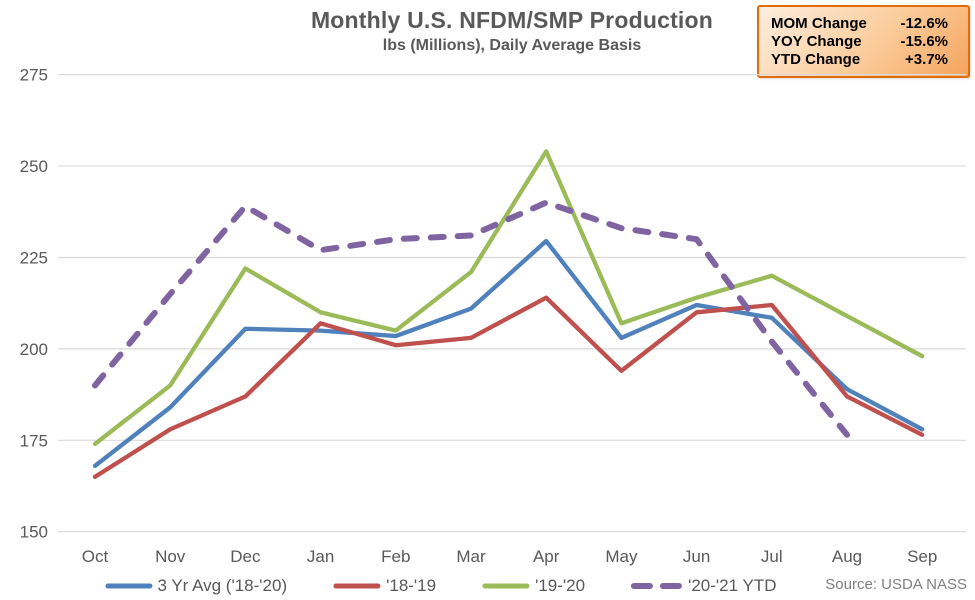 Image resolution: width=975 pixels, height=600 pixels. Describe the element at coordinates (471, 556) in the screenshot. I see `x-axis-tick-label: Mar` at that location.